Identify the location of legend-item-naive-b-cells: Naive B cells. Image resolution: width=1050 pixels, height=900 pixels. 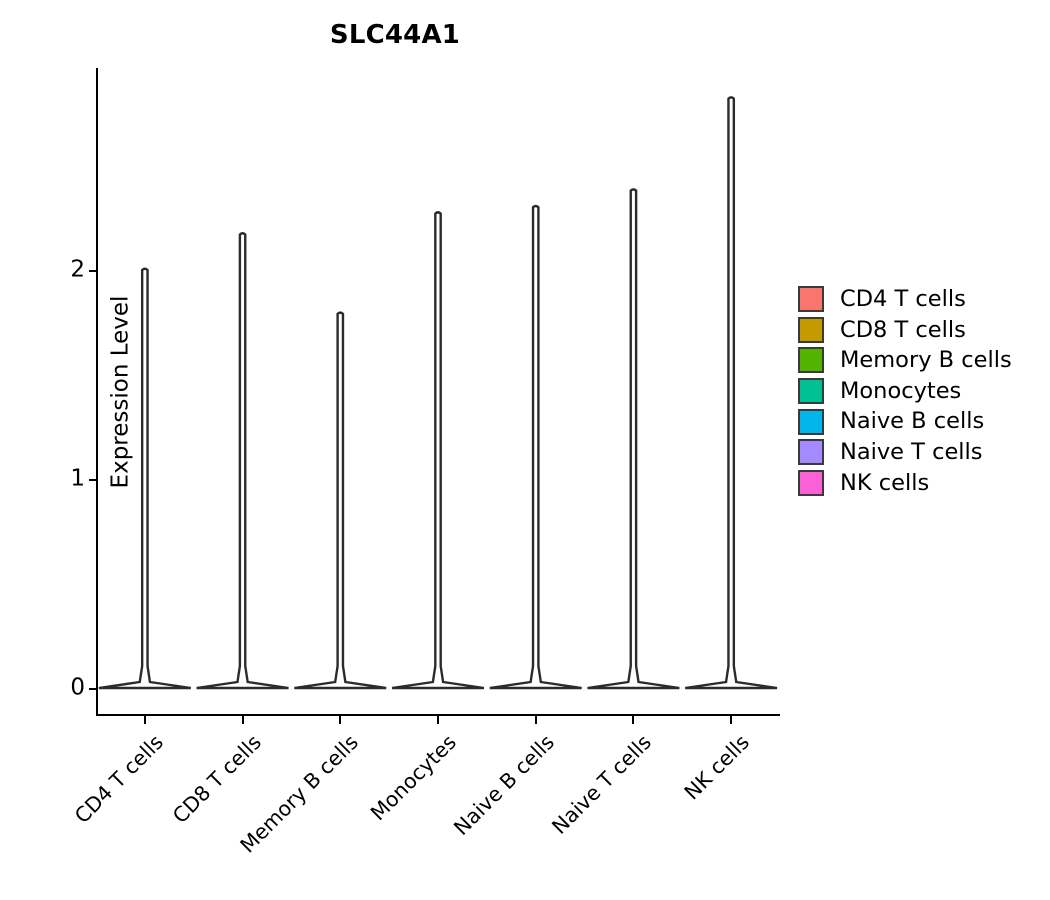
(918, 421).